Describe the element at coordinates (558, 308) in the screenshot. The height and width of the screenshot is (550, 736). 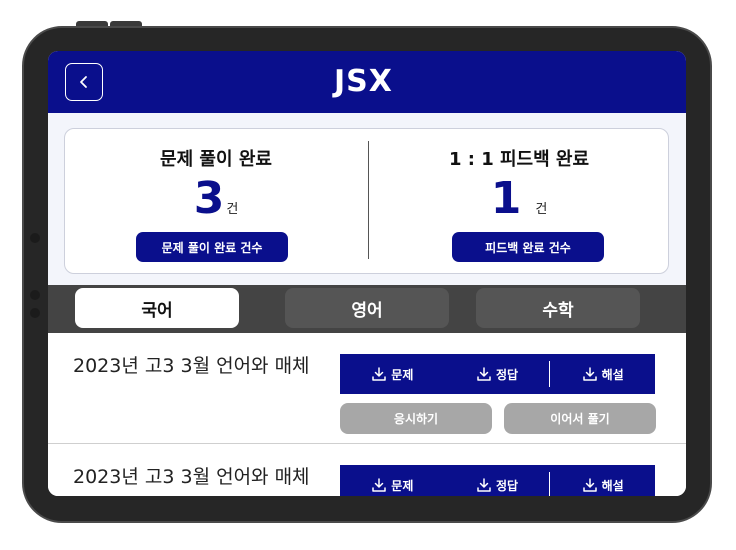
I see `tab-math: 수학` at that location.